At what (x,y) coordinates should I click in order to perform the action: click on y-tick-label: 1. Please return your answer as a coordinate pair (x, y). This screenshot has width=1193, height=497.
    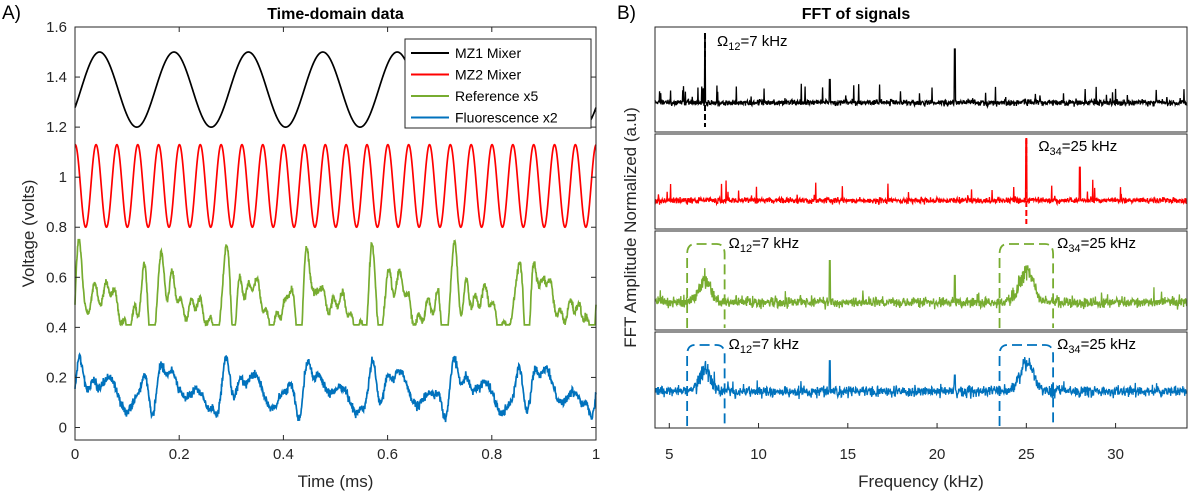
    Looking at the image, I should click on (63, 177).